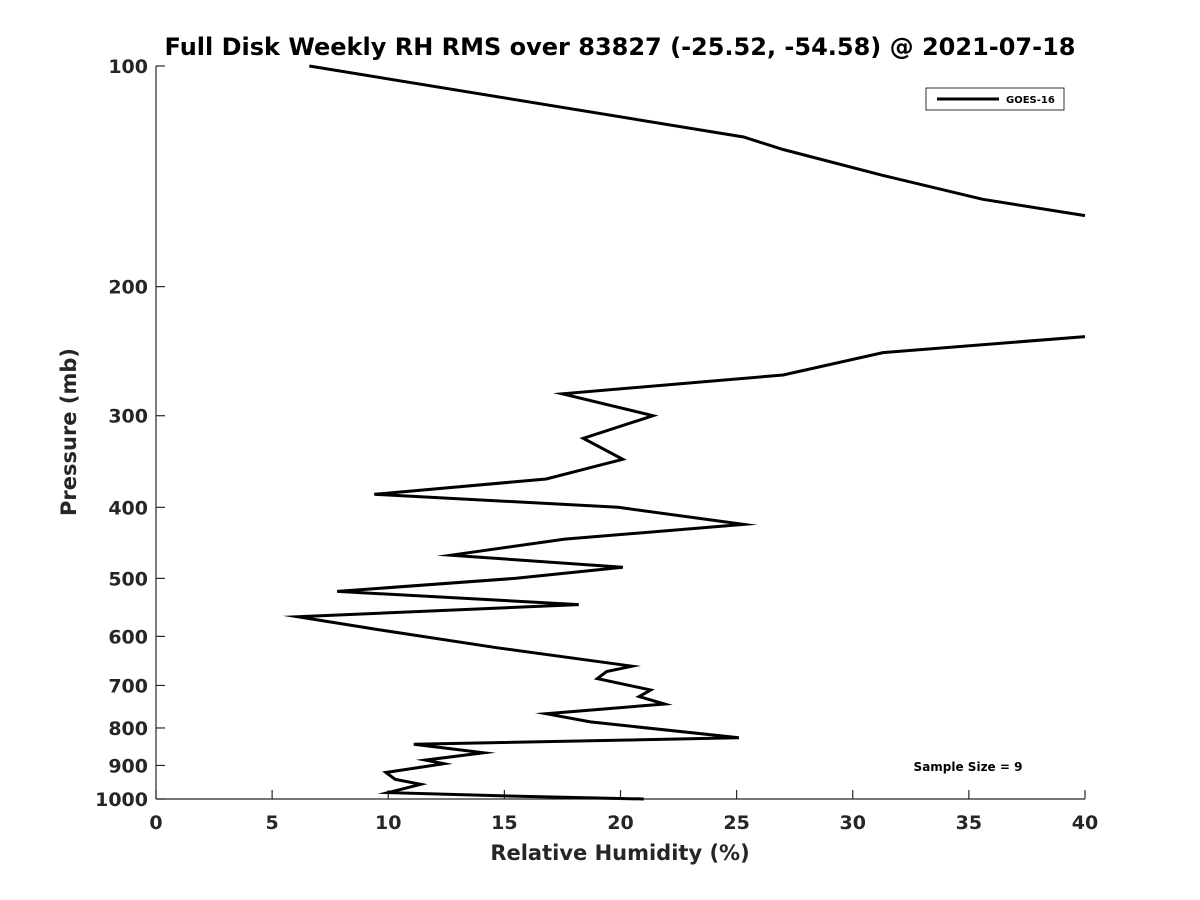  I want to click on y-tick-label: 400, so click(128, 508).